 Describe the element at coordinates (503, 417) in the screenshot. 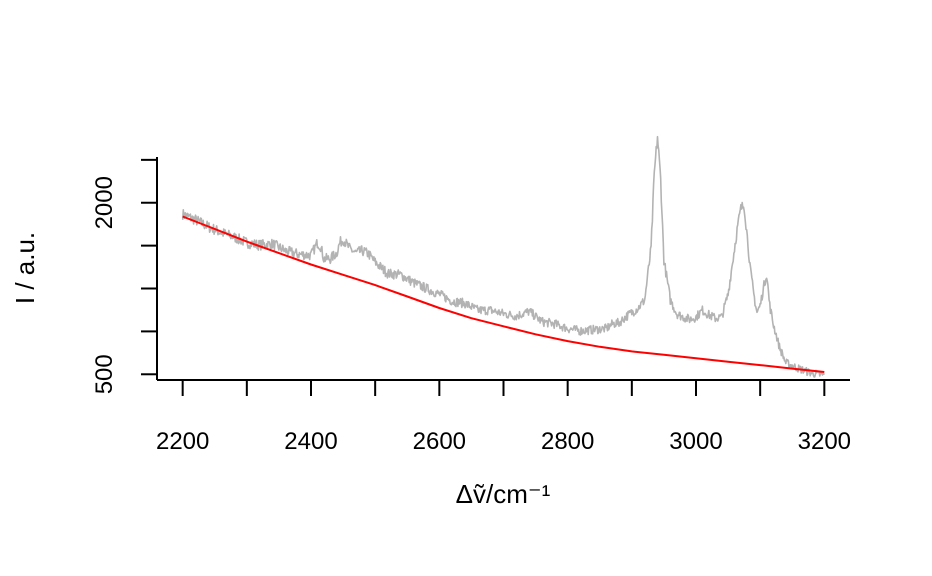

I see `x-ticks: 2200 2400 2600 2800 3000 3200` at that location.